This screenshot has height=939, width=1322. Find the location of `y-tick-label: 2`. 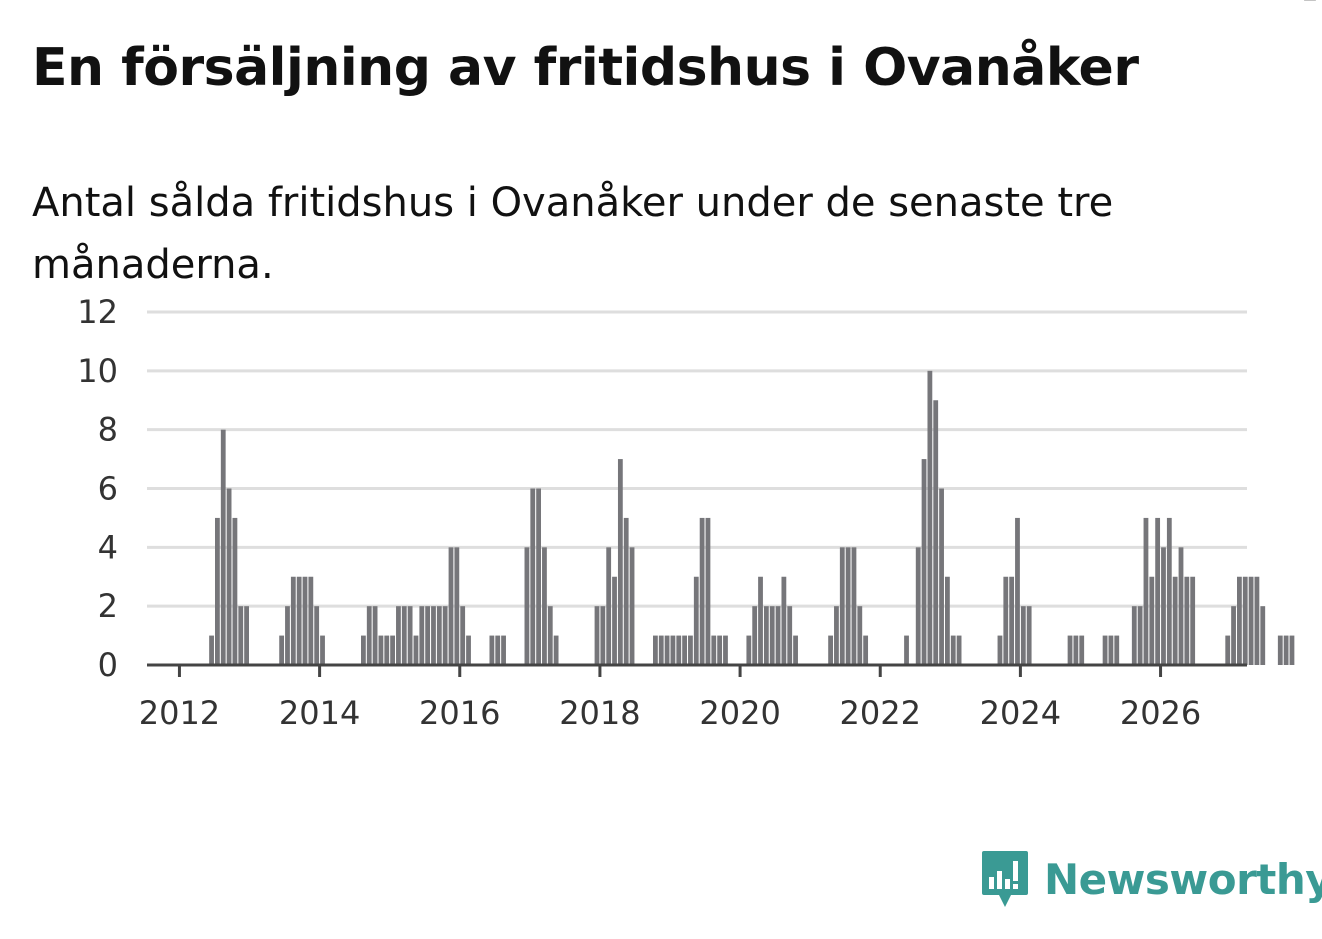

y-tick-label: 2 is located at coordinates (108, 606).